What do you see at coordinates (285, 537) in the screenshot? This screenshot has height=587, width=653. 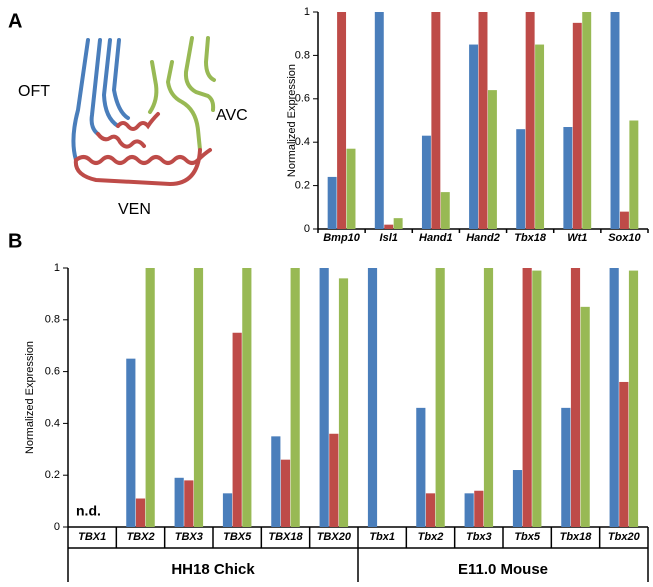 I see `x-tick-label: TBX18` at bounding box center [285, 537].